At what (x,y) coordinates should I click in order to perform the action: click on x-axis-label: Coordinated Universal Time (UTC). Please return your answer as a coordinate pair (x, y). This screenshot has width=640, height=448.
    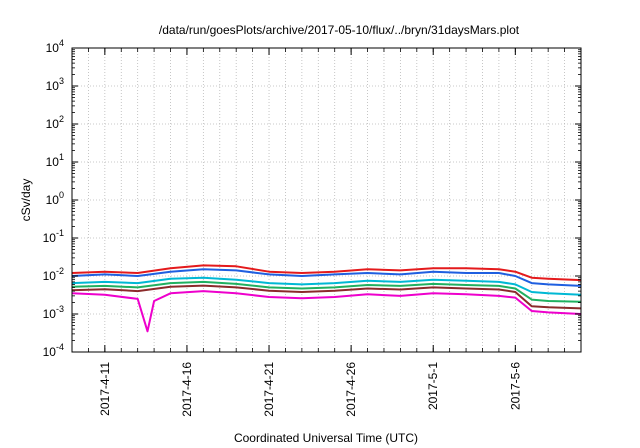
    Looking at the image, I should click on (326, 438).